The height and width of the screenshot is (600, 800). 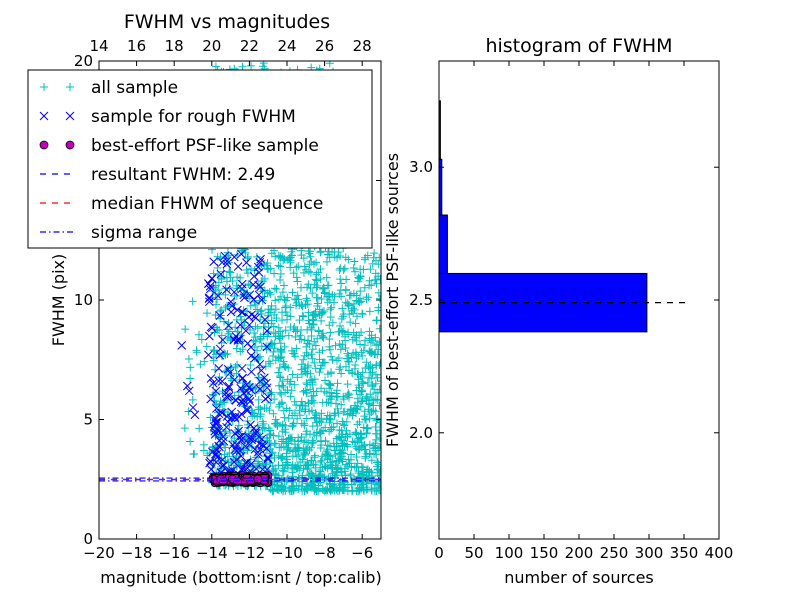 What do you see at coordinates (44, 116) in the screenshot?
I see `legend-swatch` at bounding box center [44, 116].